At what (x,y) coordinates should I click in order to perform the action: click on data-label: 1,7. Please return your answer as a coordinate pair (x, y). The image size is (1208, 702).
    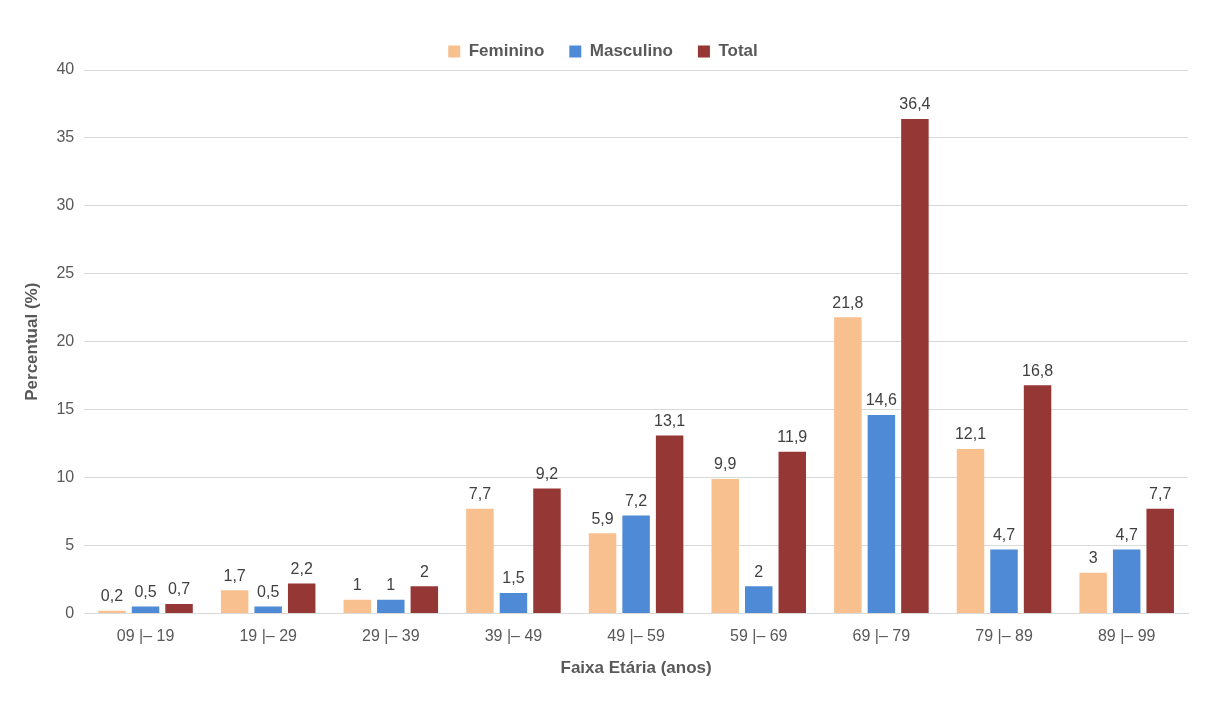
    Looking at the image, I should click on (234, 575).